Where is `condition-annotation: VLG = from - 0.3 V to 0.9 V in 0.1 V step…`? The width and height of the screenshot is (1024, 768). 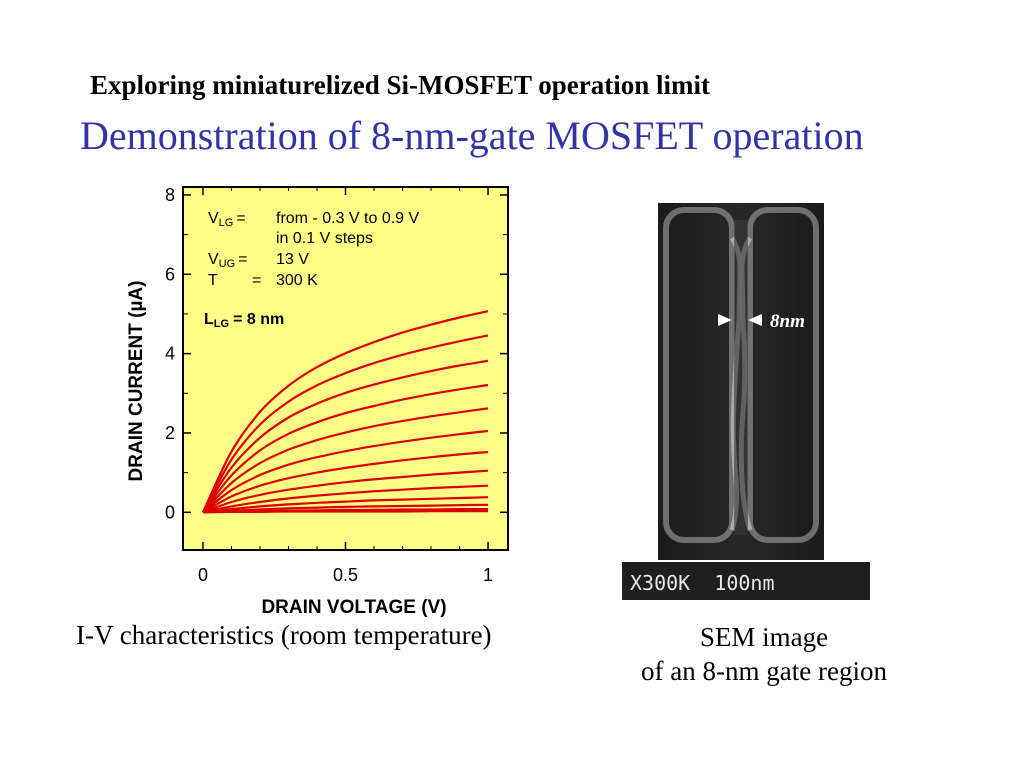 condition-annotation: VLG = from - 0.3 V to 0.9 V in 0.1 V step… is located at coordinates (312, 270).